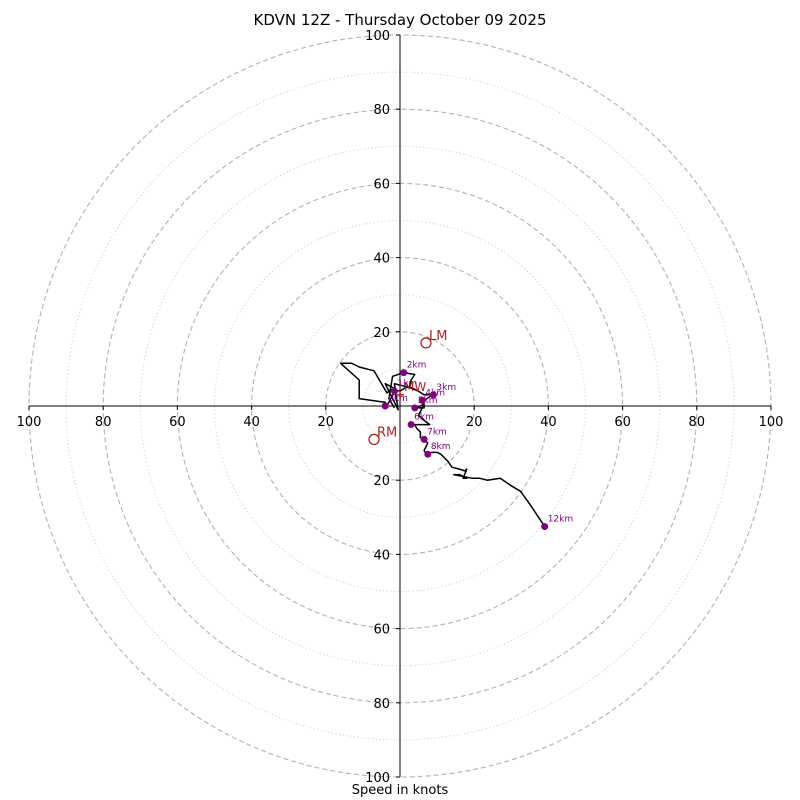 Image resolution: width=800 pixels, height=800 pixels. What do you see at coordinates (415, 408) in the screenshot?
I see `height-point-5km` at bounding box center [415, 408].